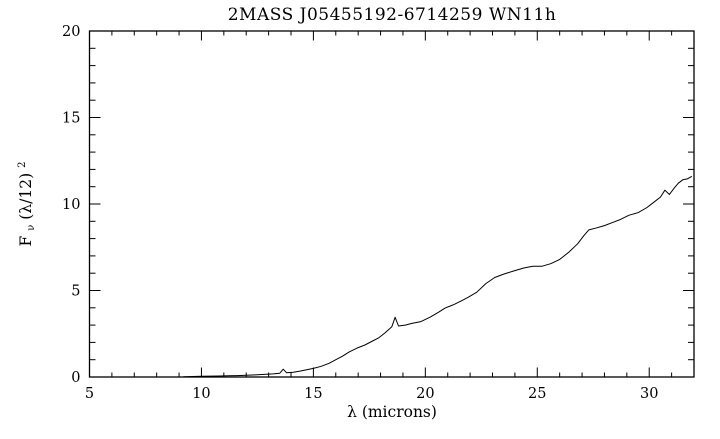 The height and width of the screenshot is (439, 720). I want to click on x-tick-label: 30, so click(649, 394).